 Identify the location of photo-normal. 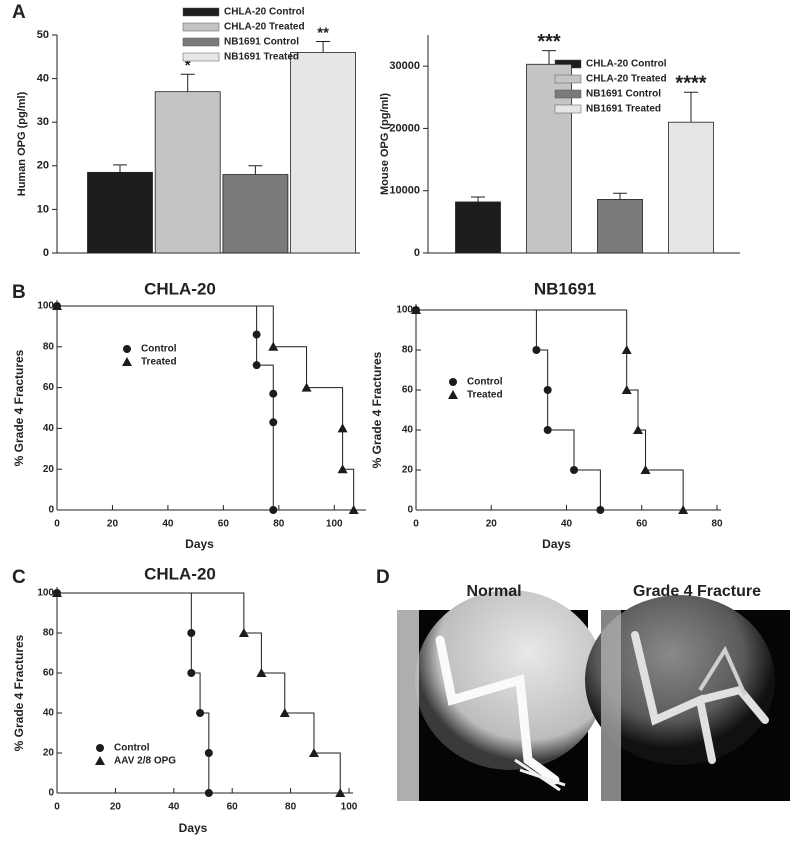
(501, 695).